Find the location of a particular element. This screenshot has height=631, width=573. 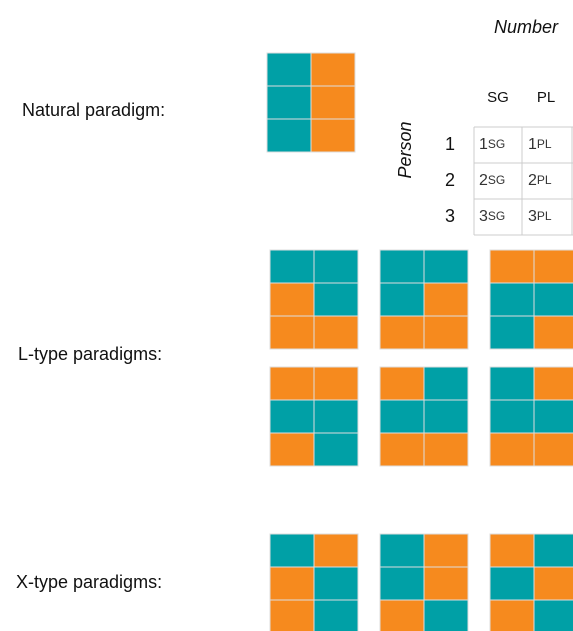

column-header: PL is located at coordinates (546, 97).